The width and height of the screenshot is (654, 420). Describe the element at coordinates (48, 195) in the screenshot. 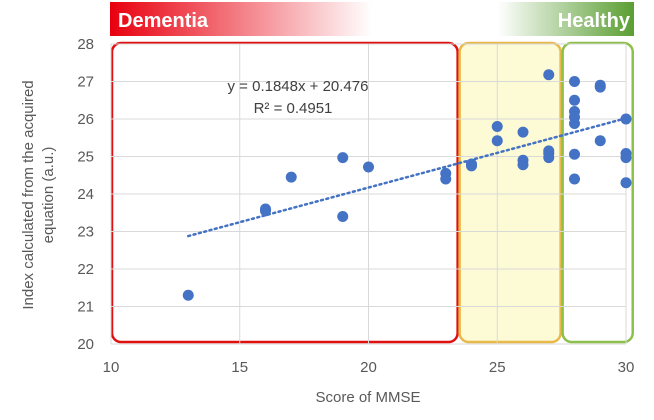

I see `y-axis-title-line2: equation (a.u.)` at that location.